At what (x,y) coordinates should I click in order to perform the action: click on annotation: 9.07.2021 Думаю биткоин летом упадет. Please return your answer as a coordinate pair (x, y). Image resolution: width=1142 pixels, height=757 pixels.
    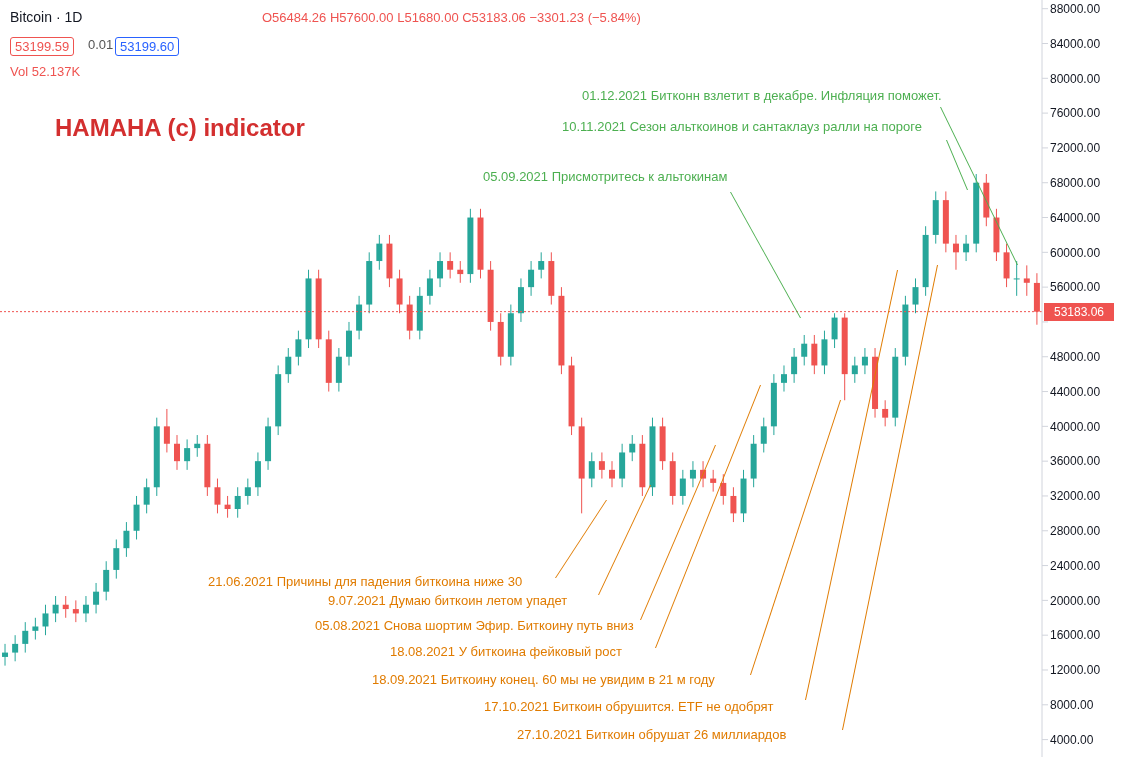
    Looking at the image, I should click on (448, 600).